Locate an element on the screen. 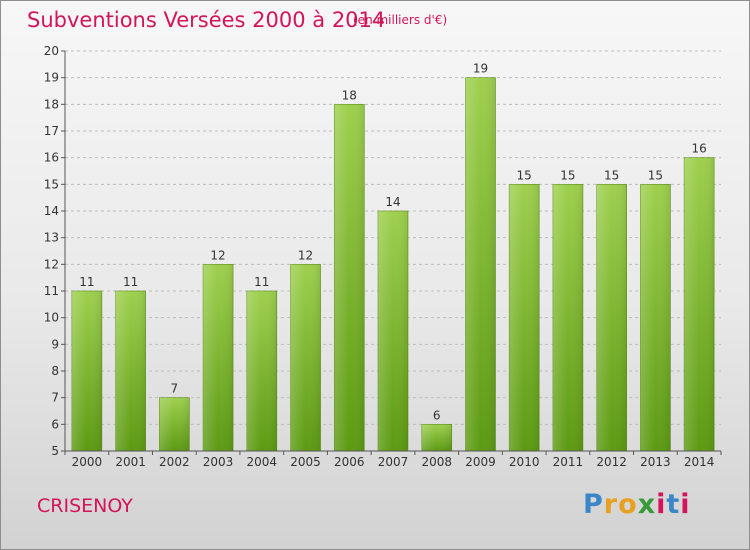 This screenshot has width=750, height=550. logo-letter: o is located at coordinates (628, 504).